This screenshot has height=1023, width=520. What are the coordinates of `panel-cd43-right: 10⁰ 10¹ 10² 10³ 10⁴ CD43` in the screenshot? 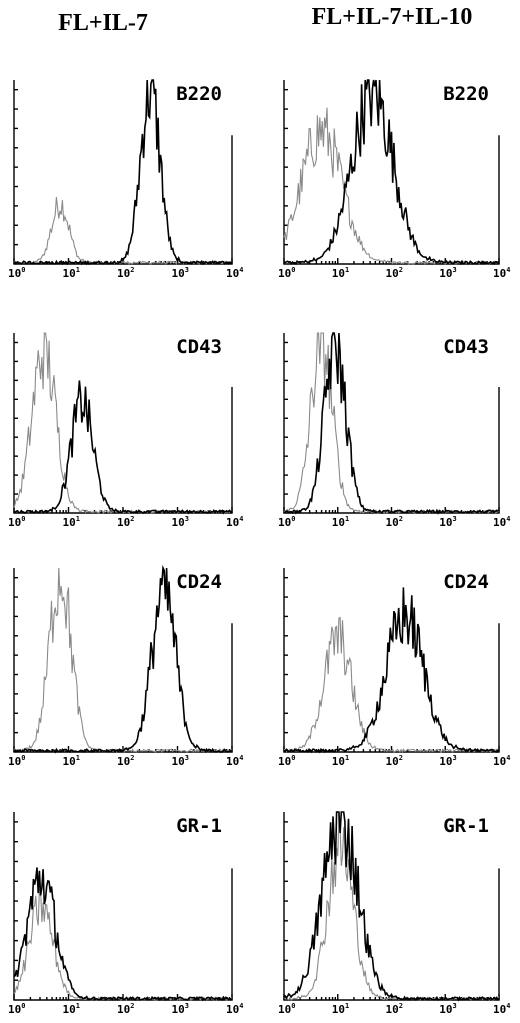 It's located at (394, 430).